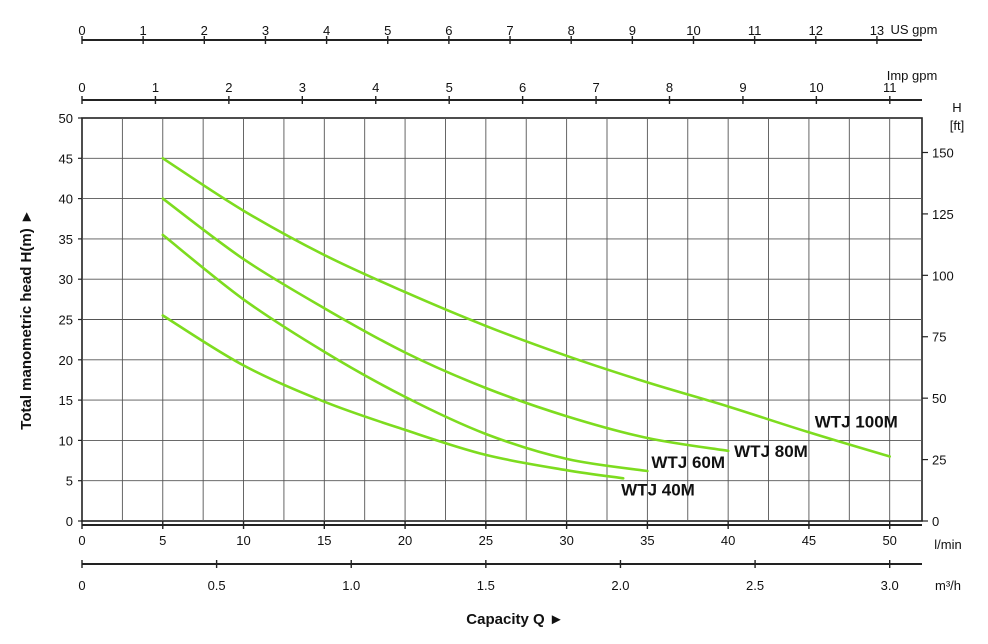  What do you see at coordinates (162, 540) in the screenshot?
I see `x-tick-label: 5` at bounding box center [162, 540].